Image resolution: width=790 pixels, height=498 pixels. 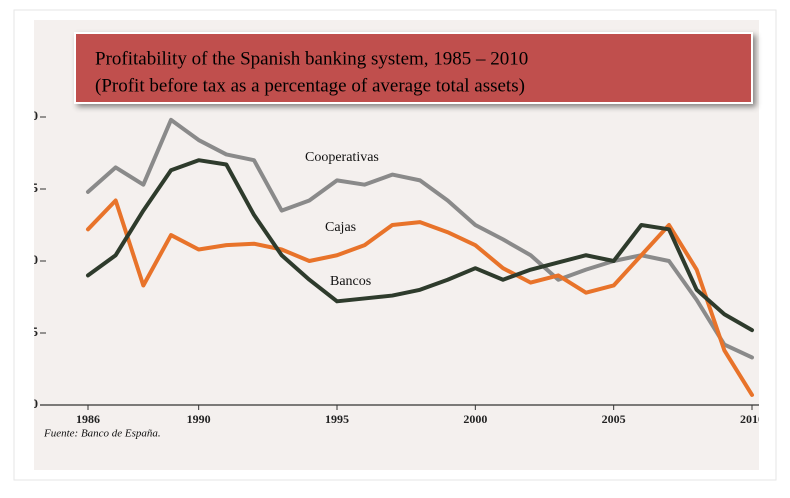 I want to click on y-tick-label: 1,0, so click(x=30, y=259).